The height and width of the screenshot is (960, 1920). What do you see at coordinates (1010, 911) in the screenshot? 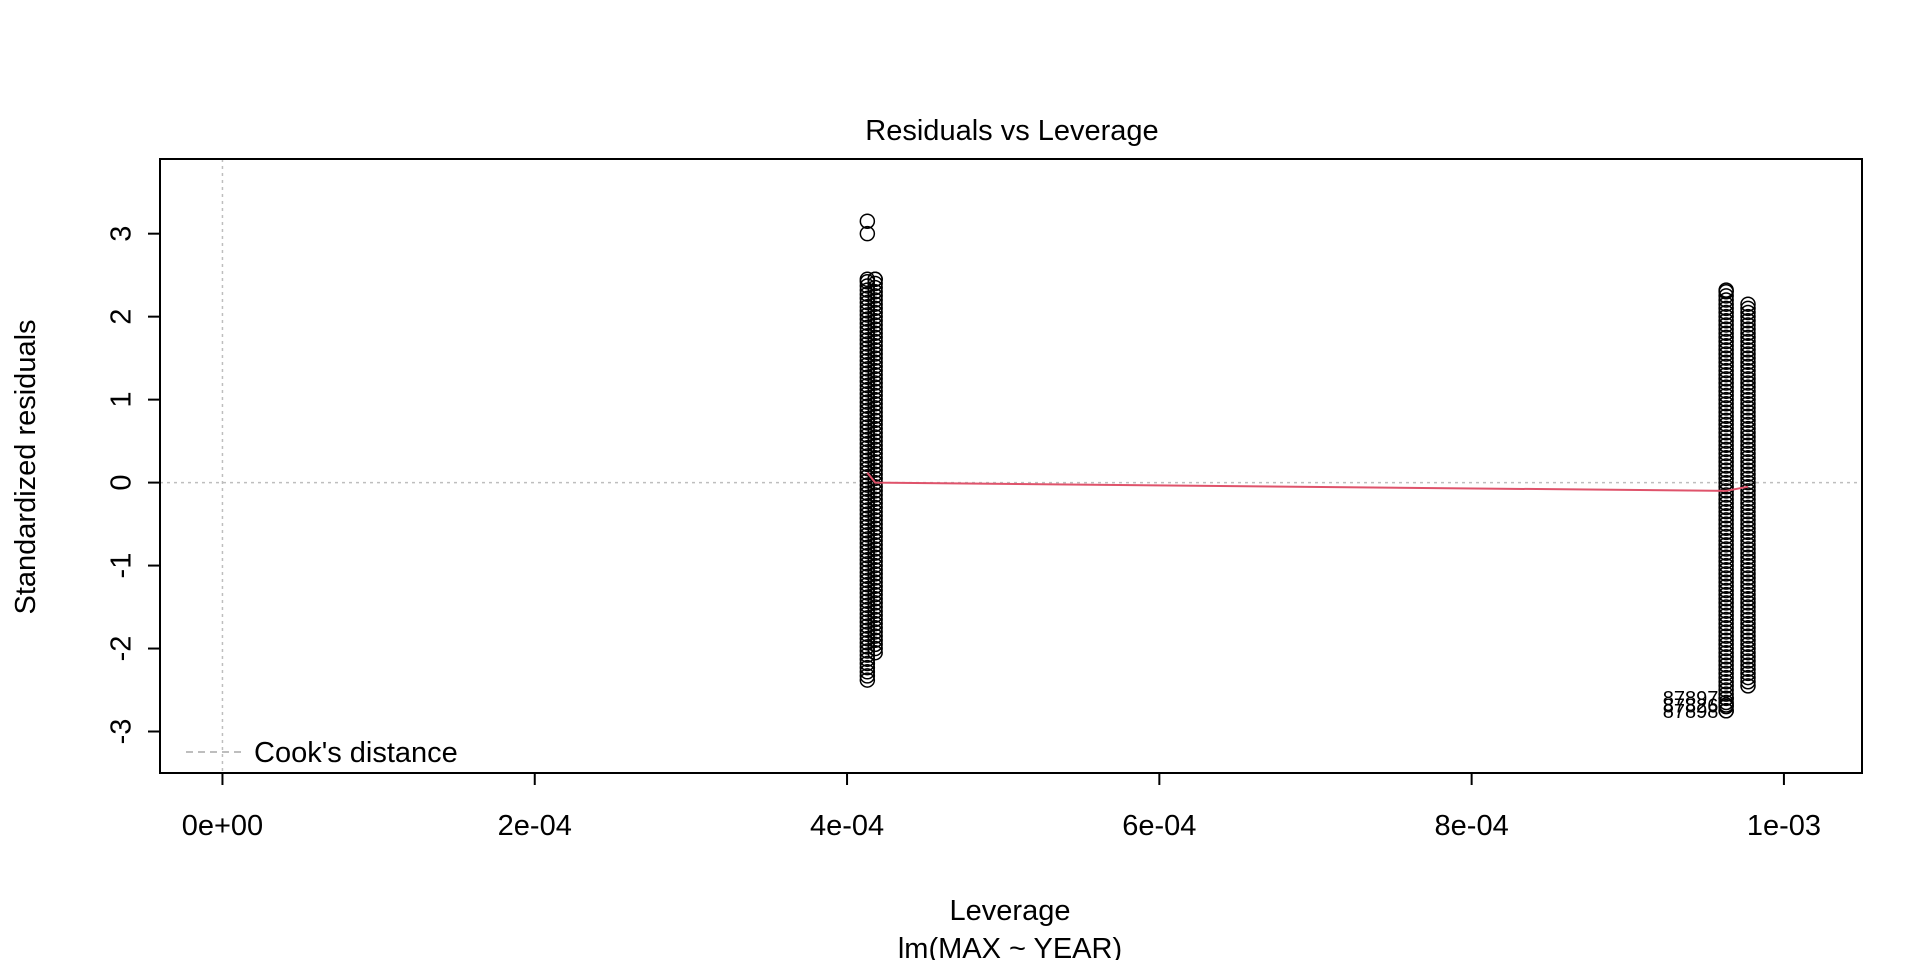
I see `x-axis-label: Leverage` at bounding box center [1010, 911].